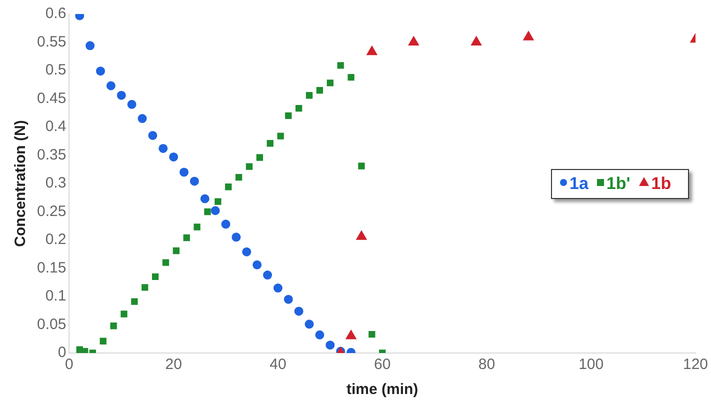 This screenshot has width=711, height=407. What do you see at coordinates (382, 365) in the screenshot?
I see `x-tick-label: 60` at bounding box center [382, 365].